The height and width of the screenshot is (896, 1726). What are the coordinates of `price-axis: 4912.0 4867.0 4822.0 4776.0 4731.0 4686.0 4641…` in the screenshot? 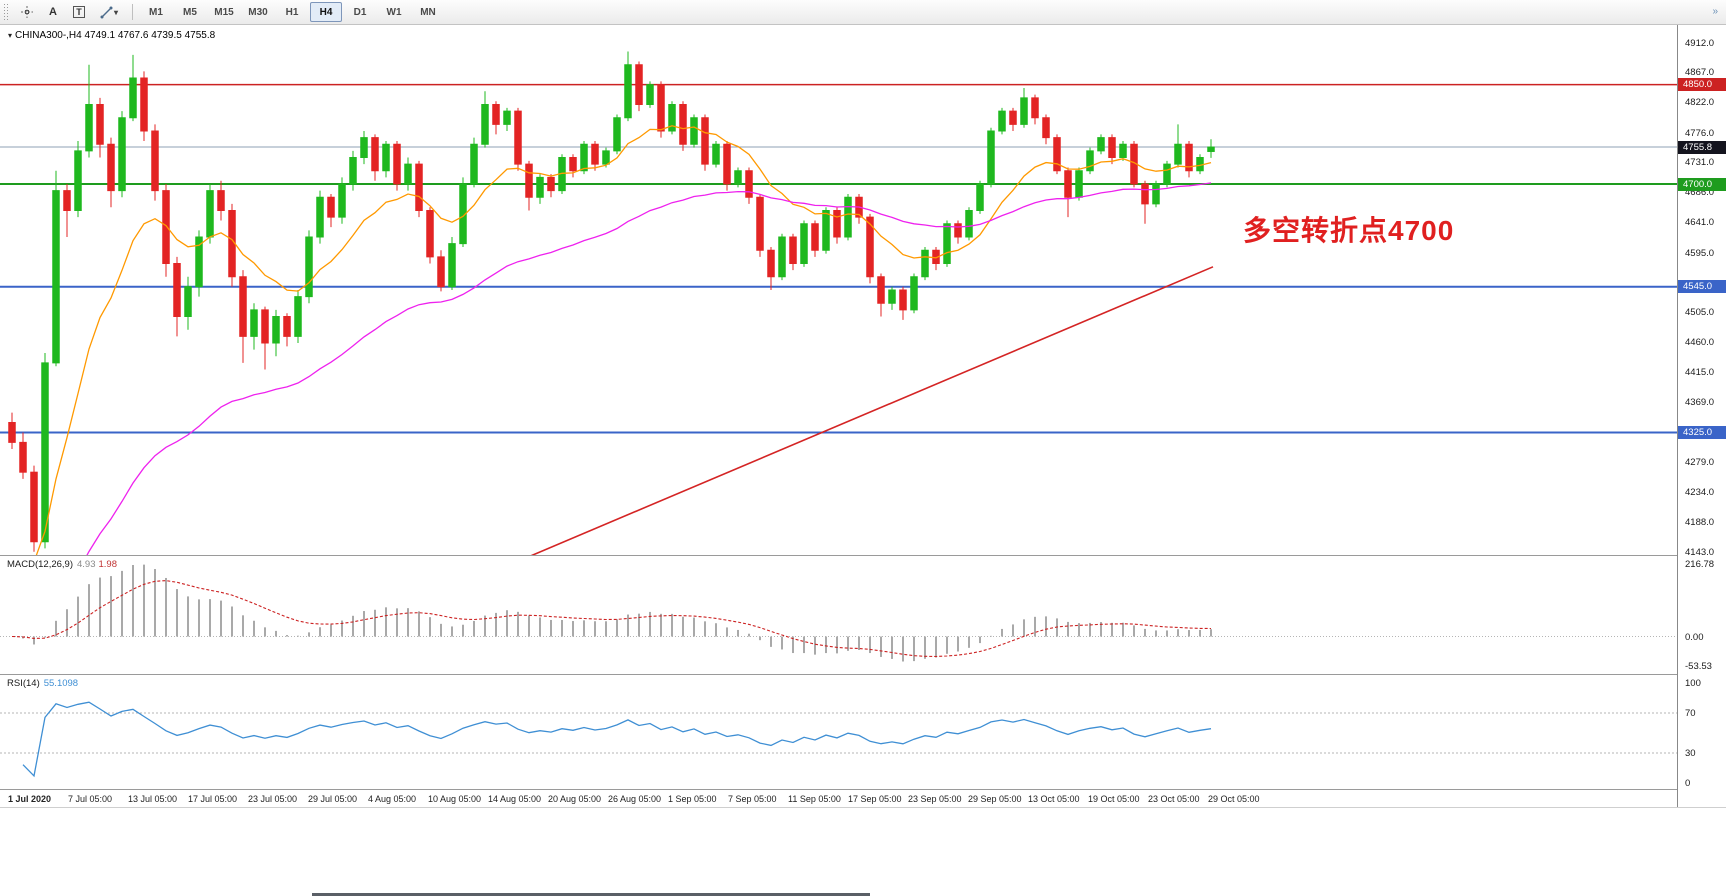 It's located at (1701, 416).